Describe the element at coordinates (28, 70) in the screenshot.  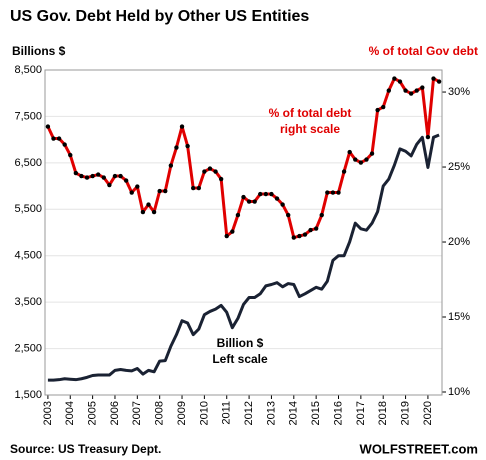
I see `y-tick-label: 8,500` at that location.